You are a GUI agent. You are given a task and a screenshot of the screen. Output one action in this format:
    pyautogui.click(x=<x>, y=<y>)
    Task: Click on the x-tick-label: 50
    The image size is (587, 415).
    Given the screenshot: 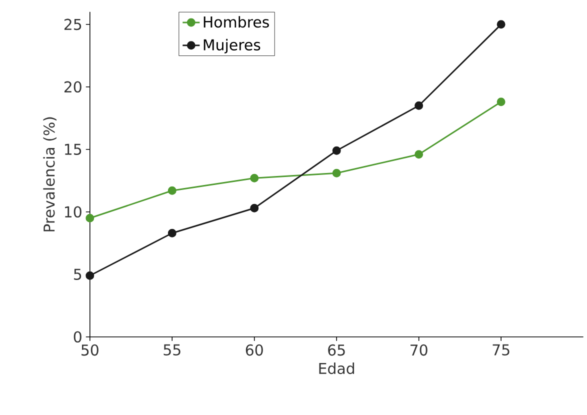 What is the action you would take?
    pyautogui.click(x=90, y=350)
    